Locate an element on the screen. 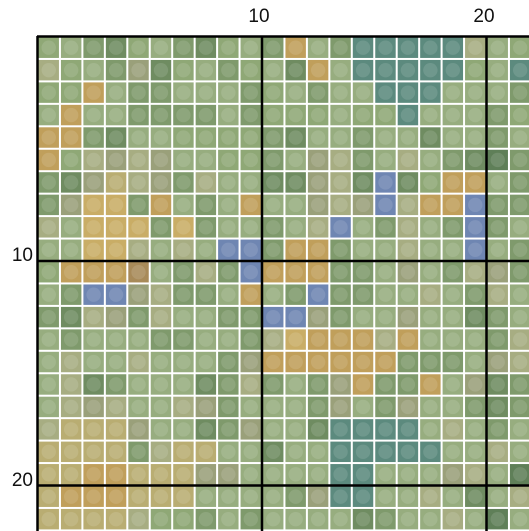 The image size is (529, 531). y-axis-label-20: 20 is located at coordinates (22, 480).